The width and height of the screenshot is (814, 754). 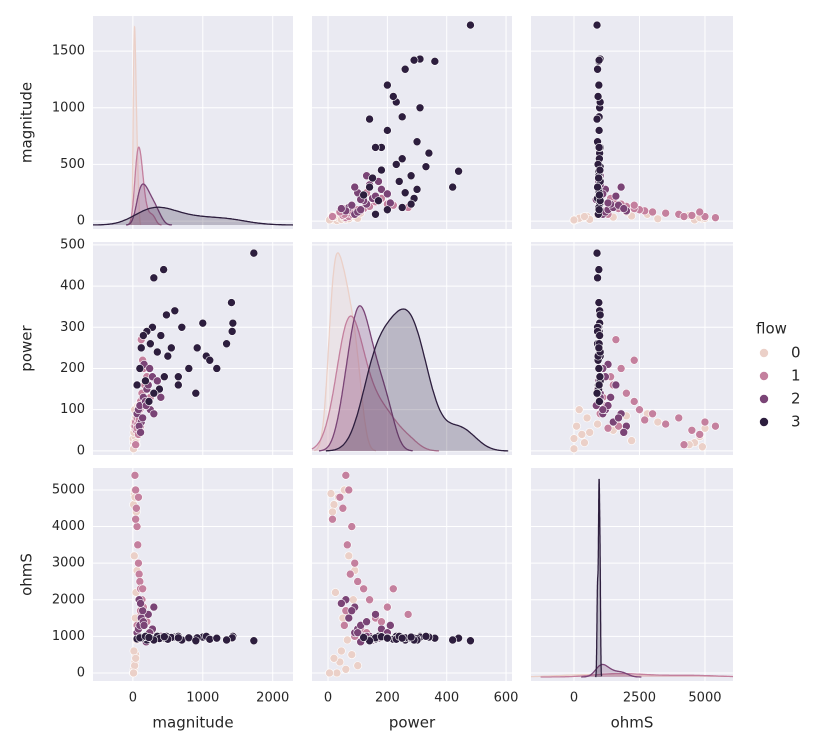 I want to click on legend-label: 0, so click(x=796, y=353).